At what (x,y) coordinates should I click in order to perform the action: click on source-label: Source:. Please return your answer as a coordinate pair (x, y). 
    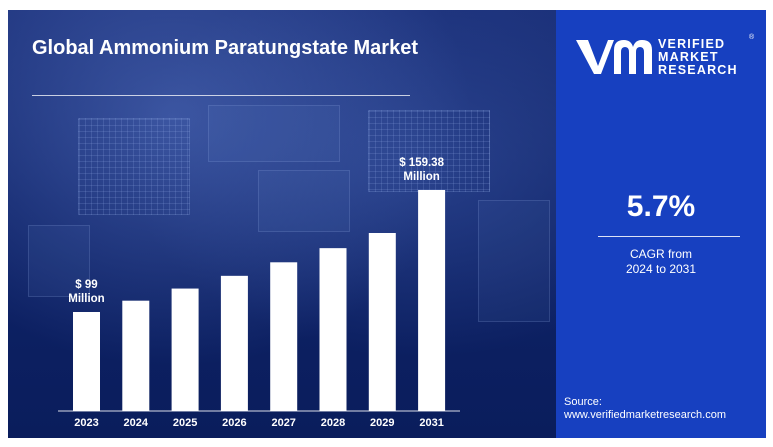
    Looking at the image, I should click on (583, 402).